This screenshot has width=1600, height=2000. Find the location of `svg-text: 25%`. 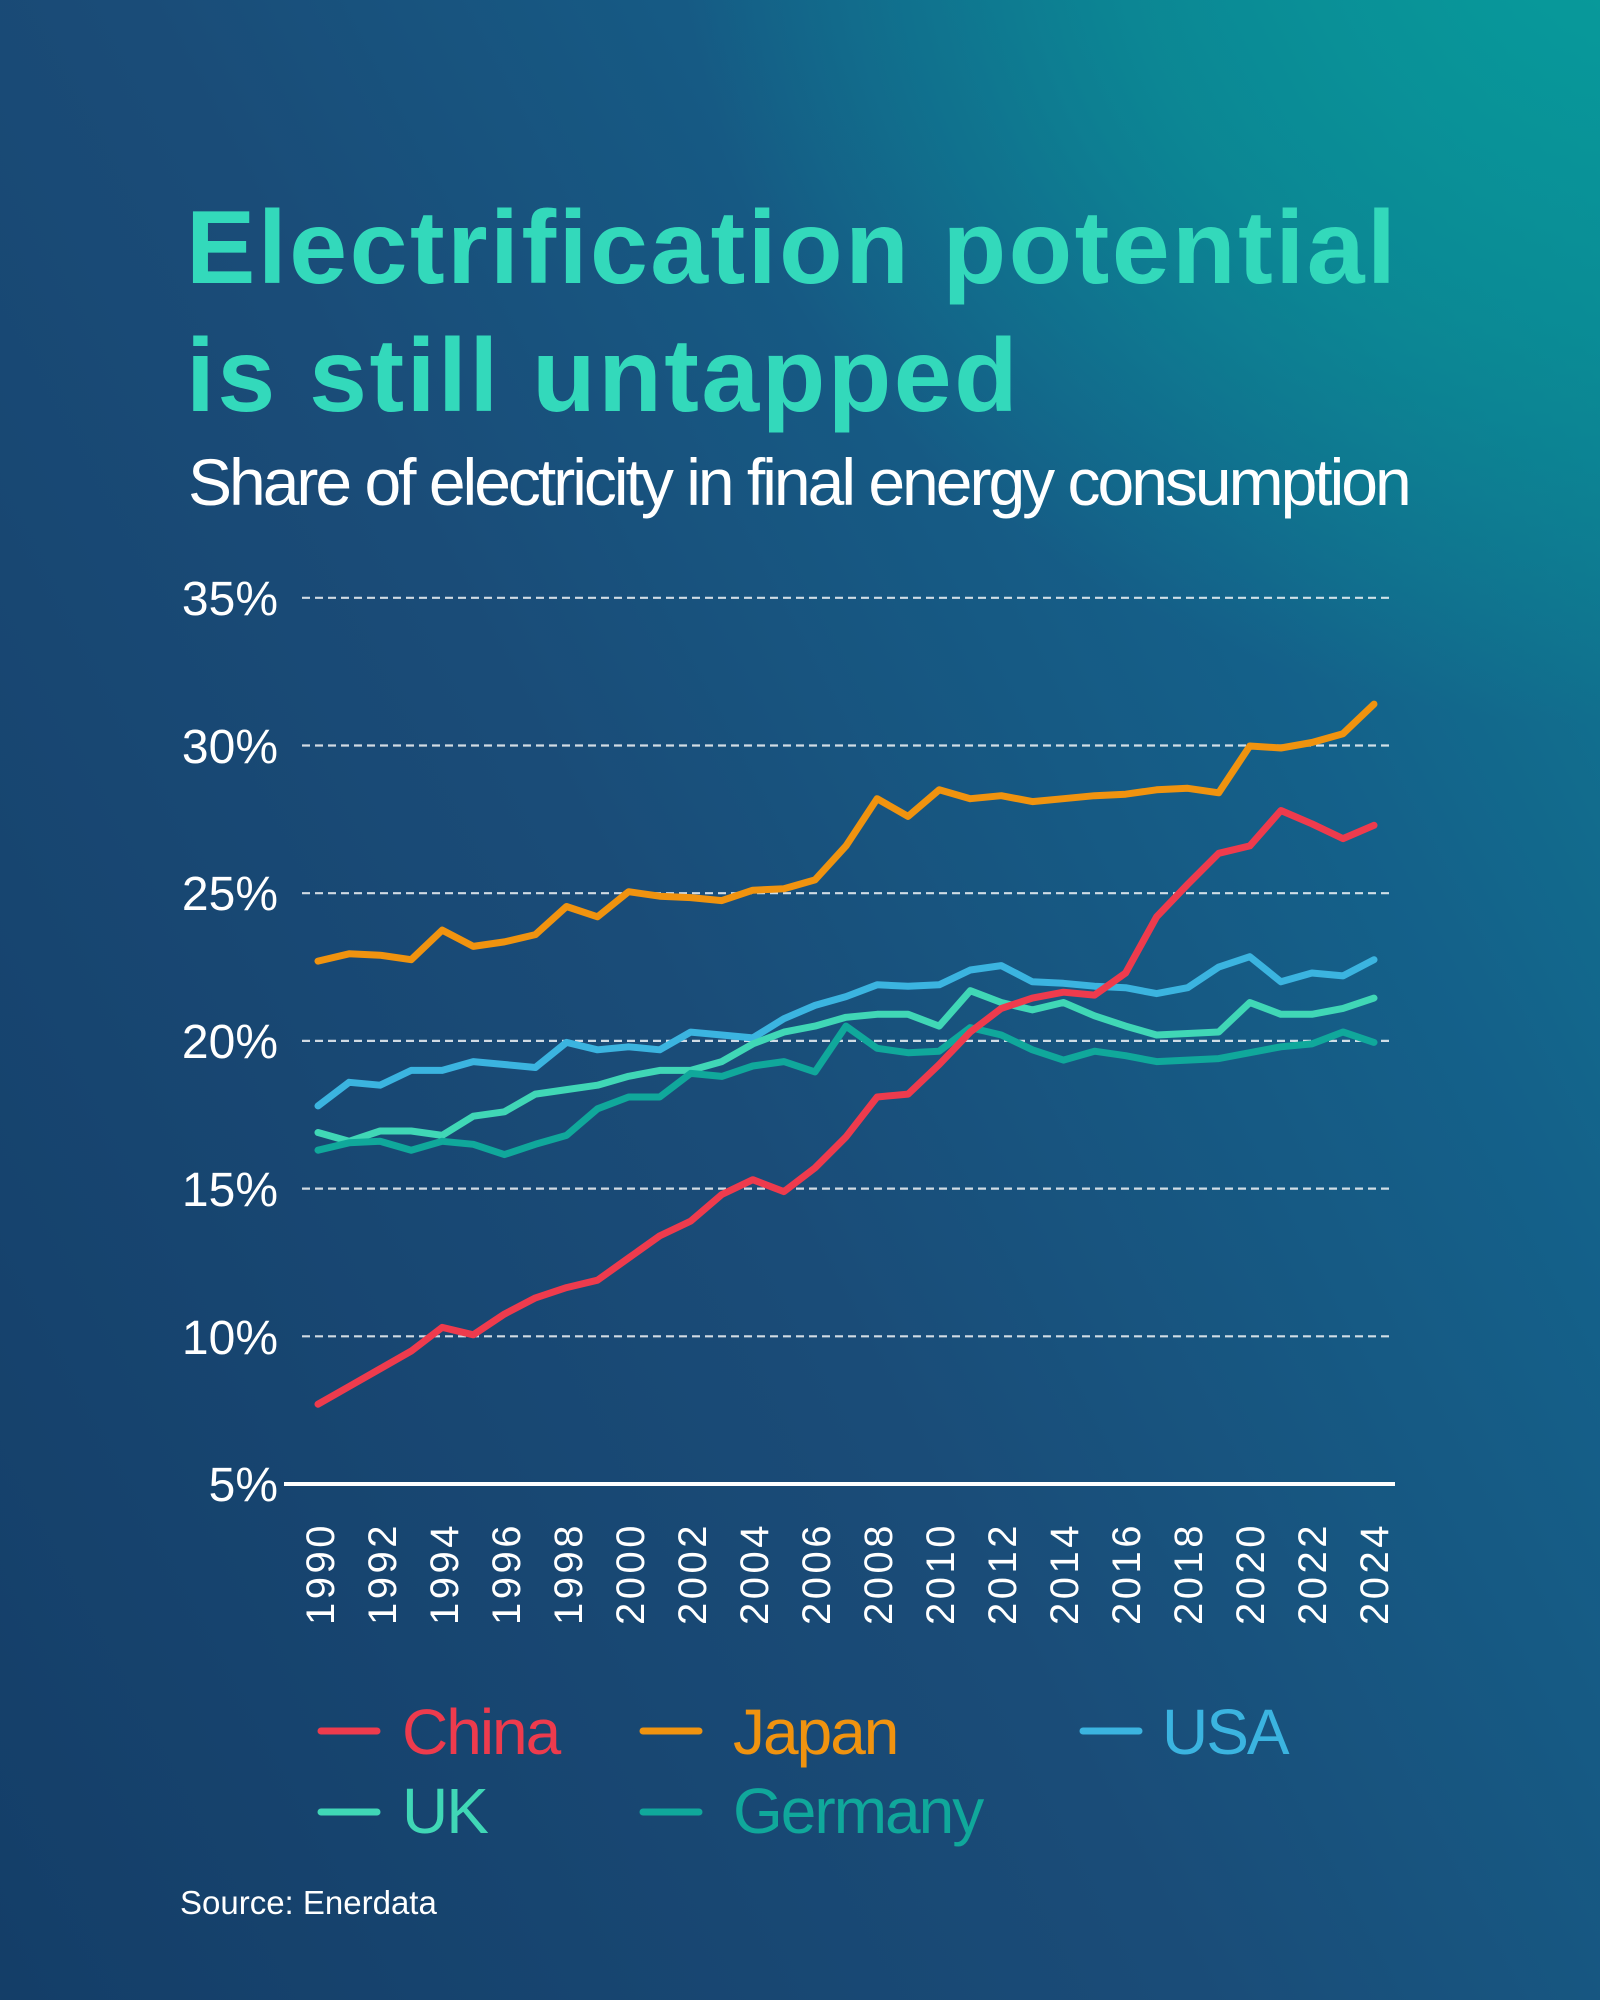

svg-text: 25% is located at coordinates (230, 894).